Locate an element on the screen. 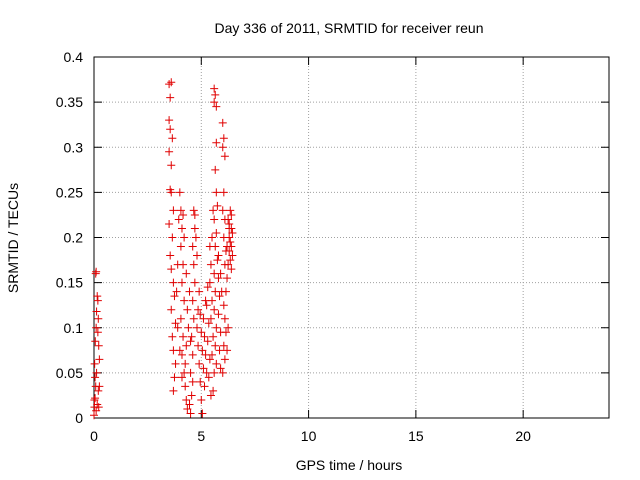 The height and width of the screenshot is (480, 640). y-tick-label: 0.1 is located at coordinates (74, 328).